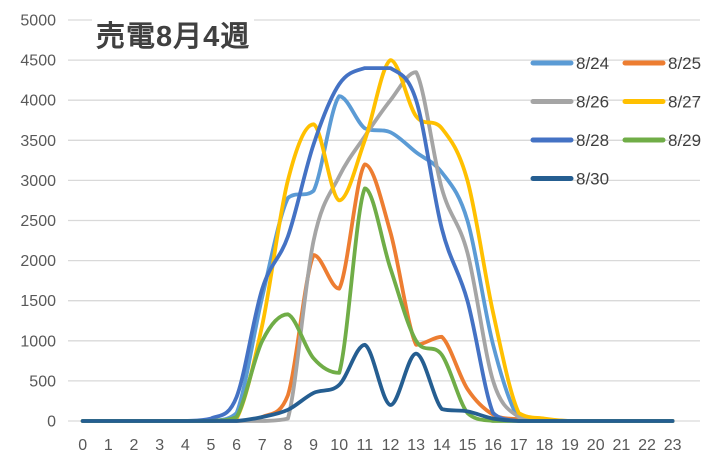  Describe the element at coordinates (468, 445) in the screenshot. I see `x-axis-tick-label: 15` at that location.